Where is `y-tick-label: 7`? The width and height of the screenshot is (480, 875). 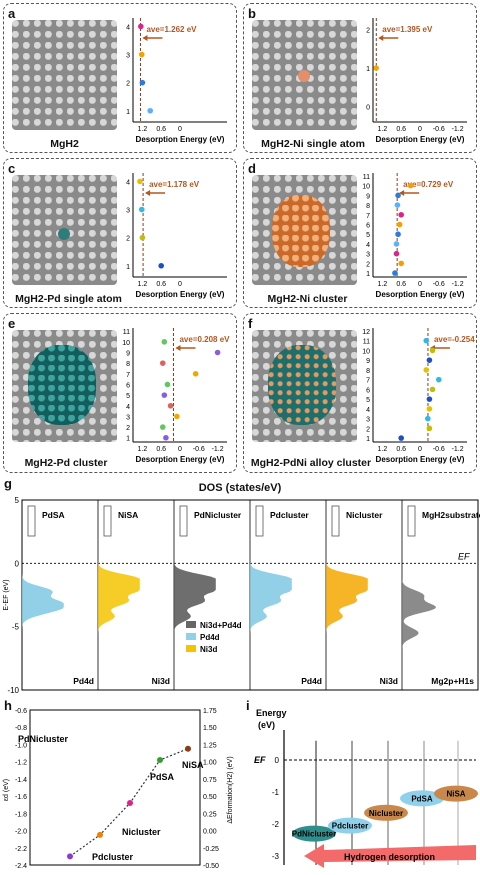
y-tick-label: 7 is located at coordinates (128, 375).